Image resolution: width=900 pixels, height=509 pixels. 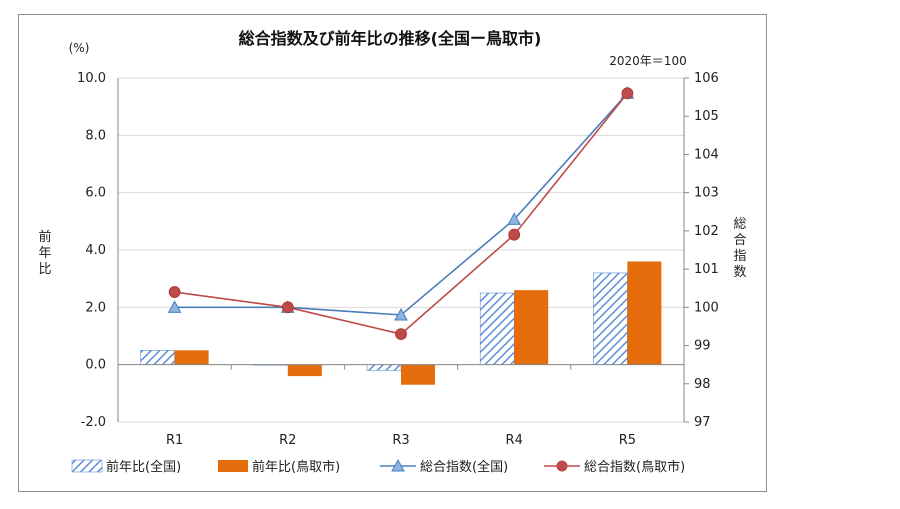 I want to click on right-tick-label: 100, so click(x=706, y=307).